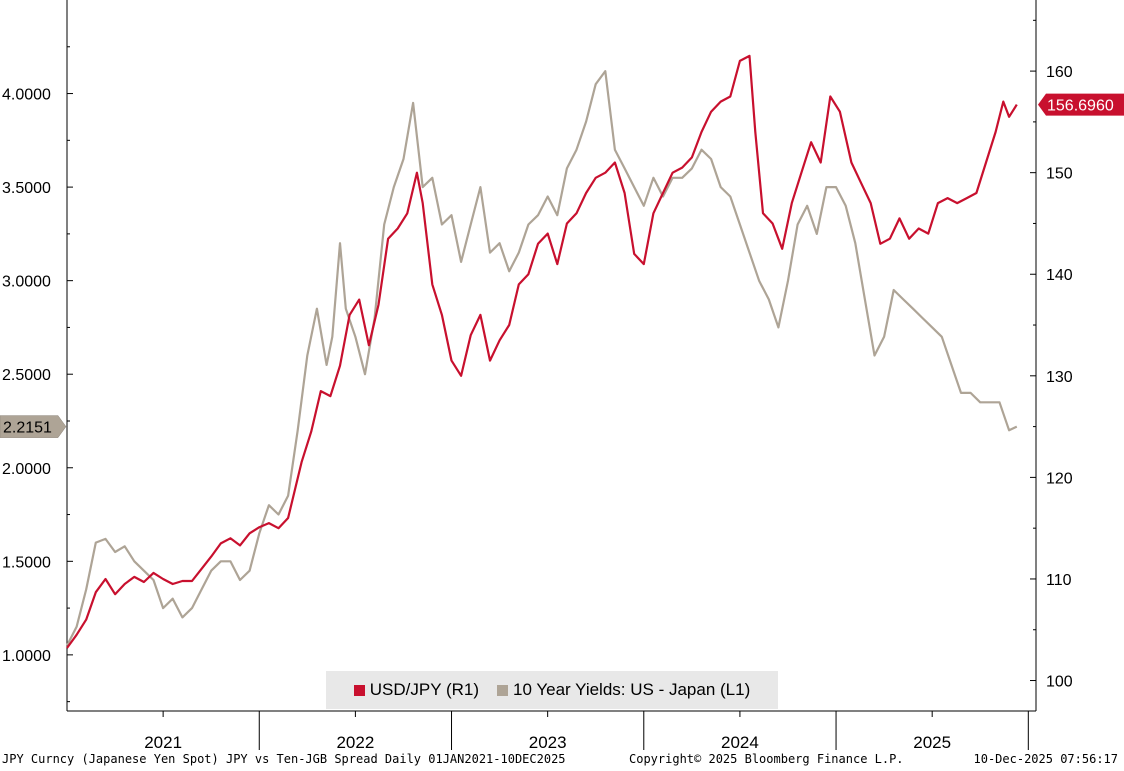  I want to click on left-tick-label: 2.5000, so click(26, 375).